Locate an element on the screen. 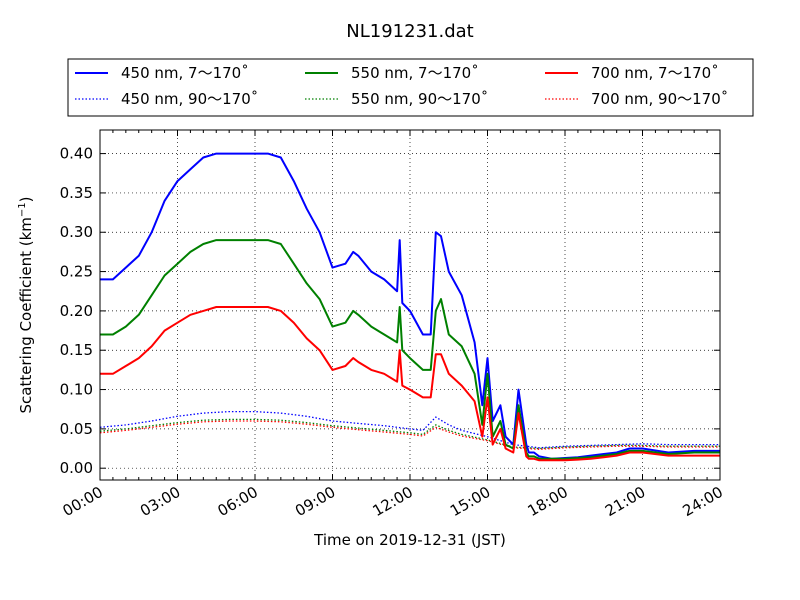 The height and width of the screenshot is (600, 800). legend-label-0: 450 nm, 7～170˚ is located at coordinates (185, 73).